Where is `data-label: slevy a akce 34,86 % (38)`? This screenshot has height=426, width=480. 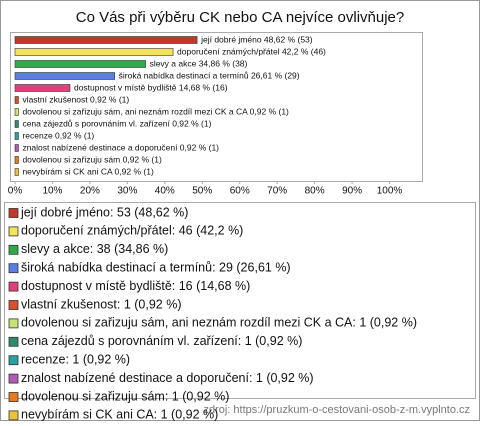 data-label: slevy a akce 34,86 % (38) is located at coordinates (199, 63).